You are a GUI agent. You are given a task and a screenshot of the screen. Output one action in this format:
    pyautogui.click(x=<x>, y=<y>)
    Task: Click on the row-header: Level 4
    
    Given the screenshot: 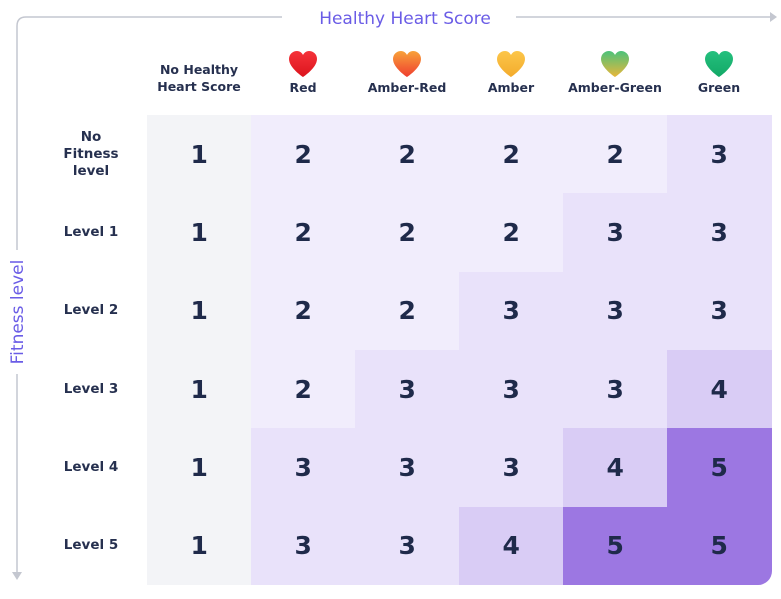 What is the action you would take?
    pyautogui.click(x=91, y=466)
    